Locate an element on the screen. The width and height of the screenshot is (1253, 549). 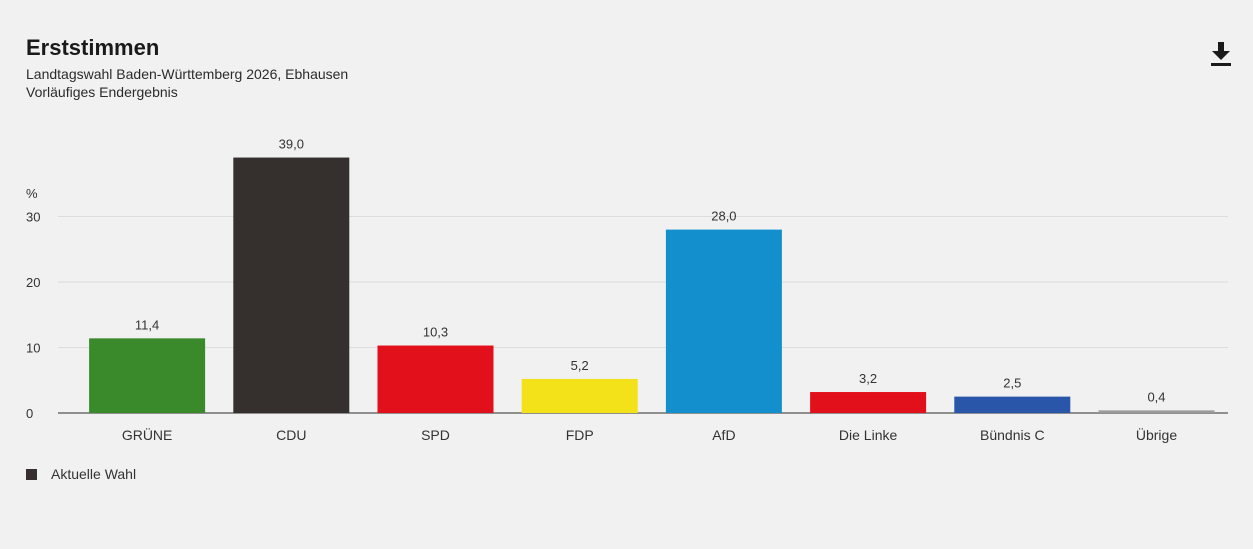
legend-label: Aktuelle Wahl is located at coordinates (94, 474).